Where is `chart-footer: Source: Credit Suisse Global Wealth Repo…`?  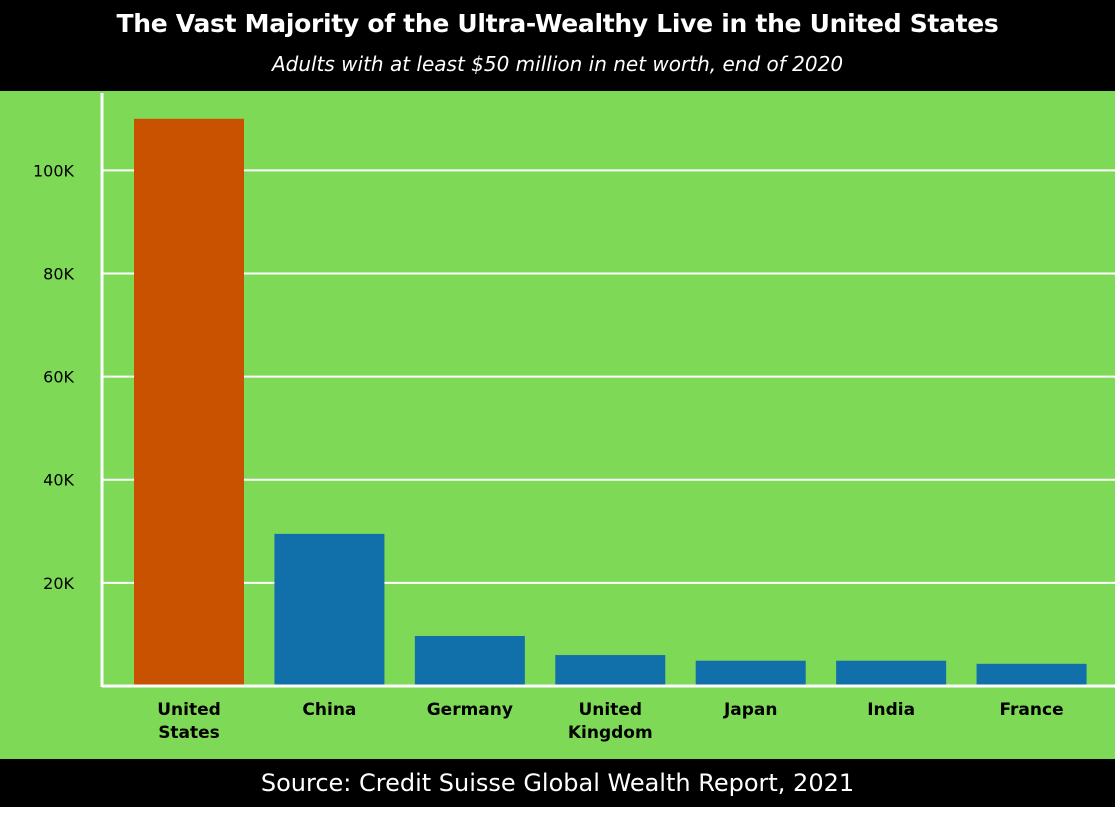
chart-footer: Source: Credit Suisse Global Wealth Repo… is located at coordinates (557, 783).